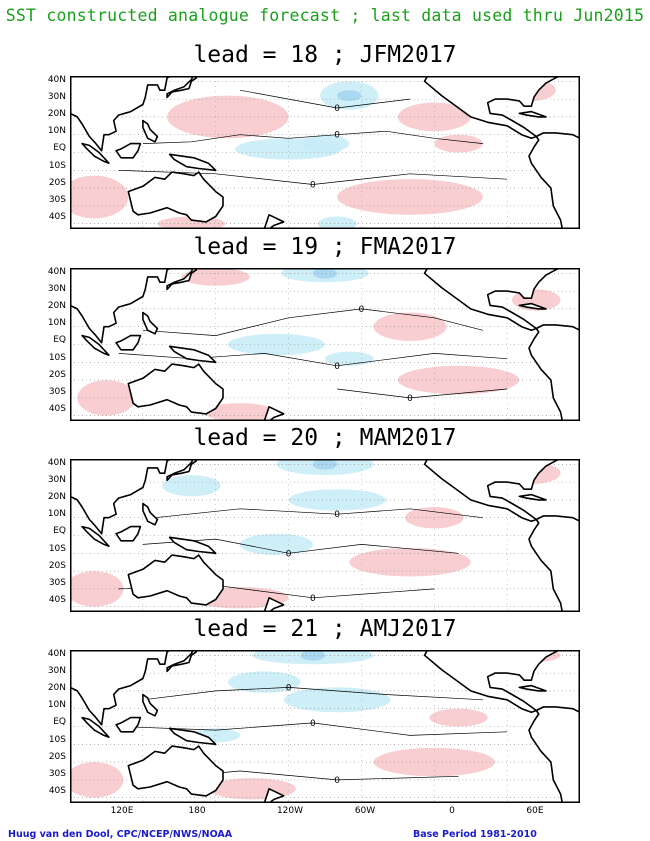  I want to click on longitude-label: 0, so click(452, 811).